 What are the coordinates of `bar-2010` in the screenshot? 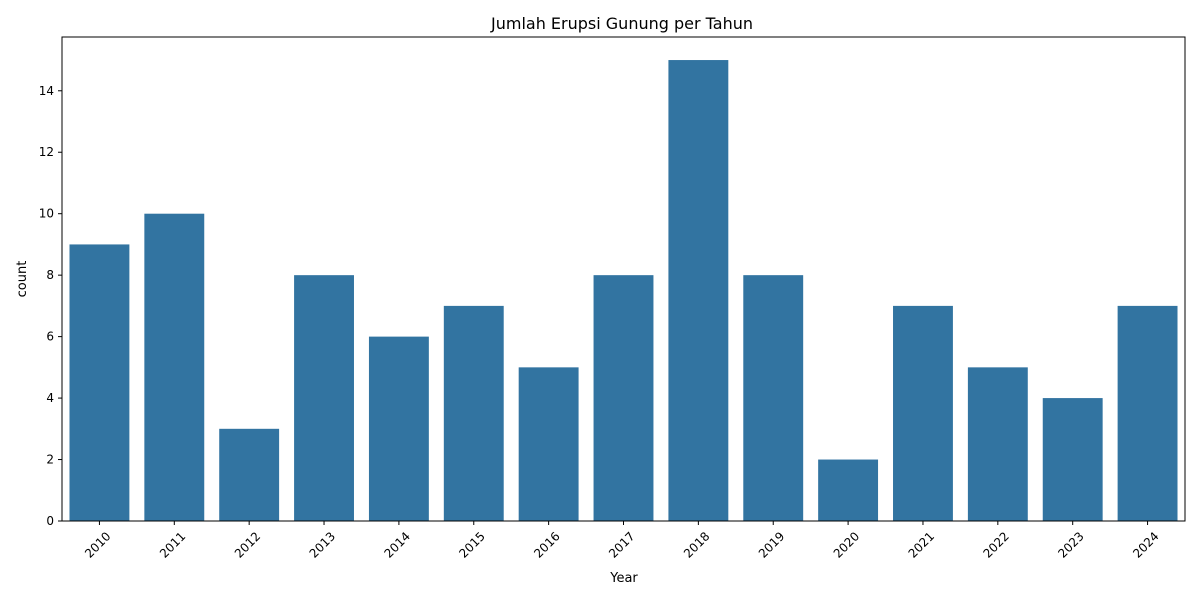 It's located at (99, 382).